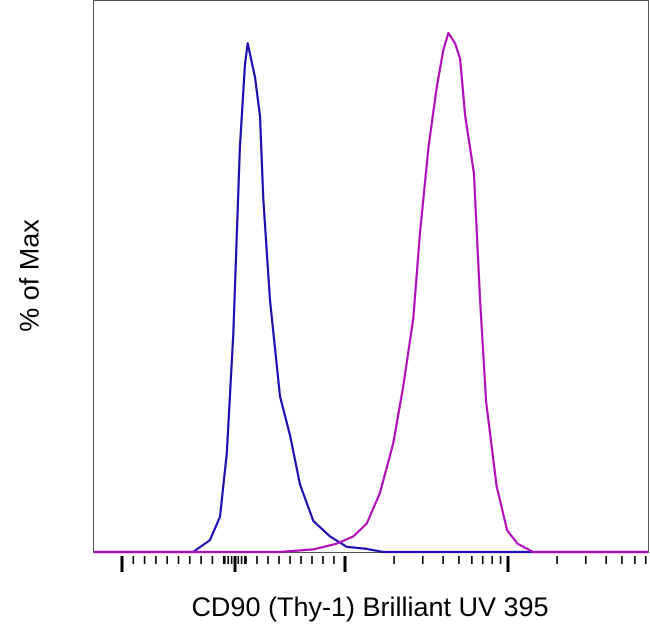  I want to click on x-axis-label: CD90 (Thy-1) Brilliant UV 395, so click(370, 607).